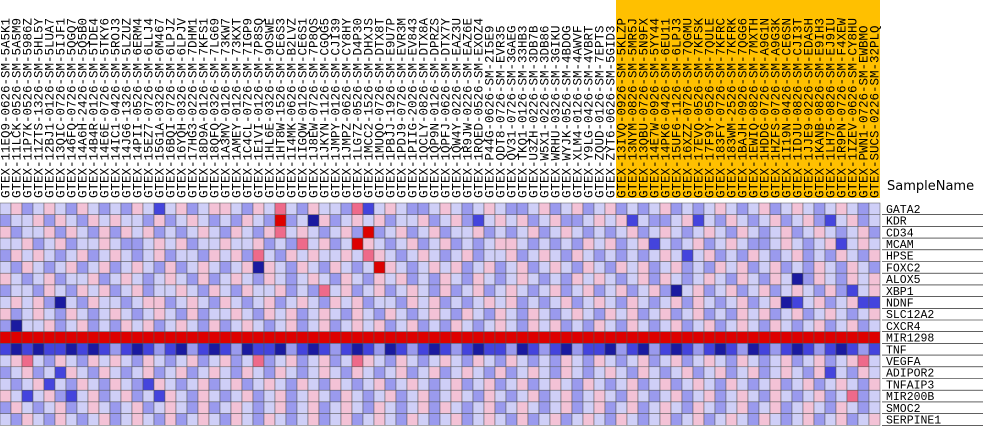 This screenshot has height=432, width=983. Describe the element at coordinates (900, 257) in the screenshot. I see `row-label: HPSE` at that location.